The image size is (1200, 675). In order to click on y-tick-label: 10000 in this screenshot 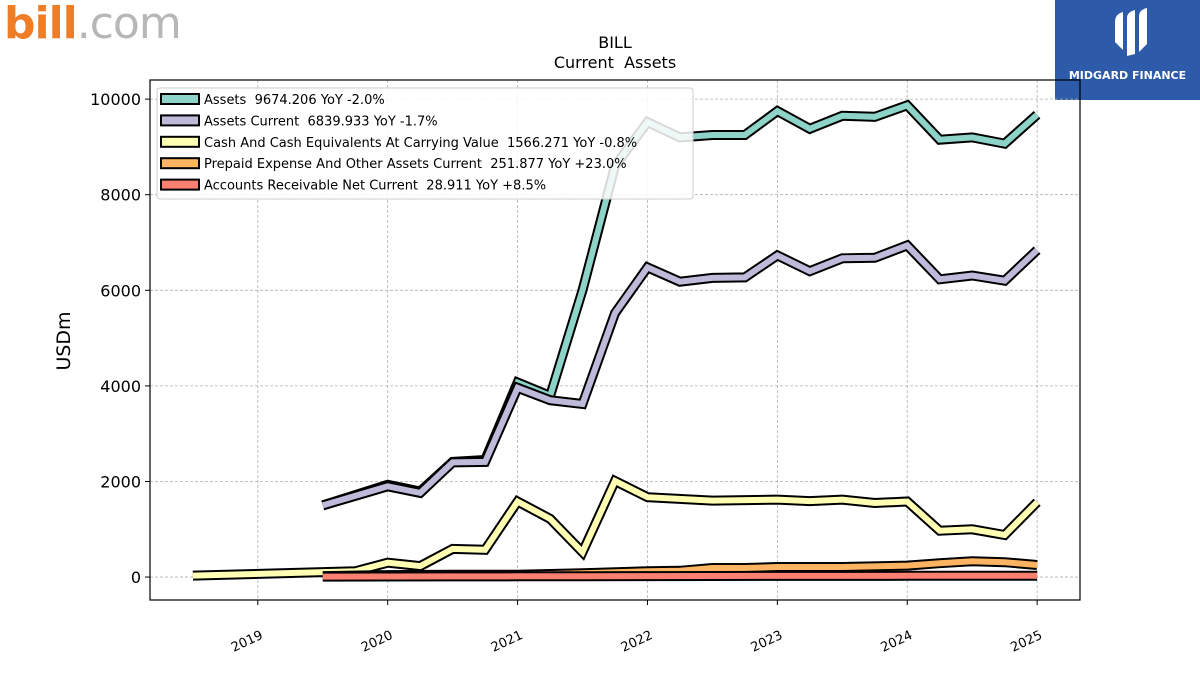, I will do `click(115, 99)`.